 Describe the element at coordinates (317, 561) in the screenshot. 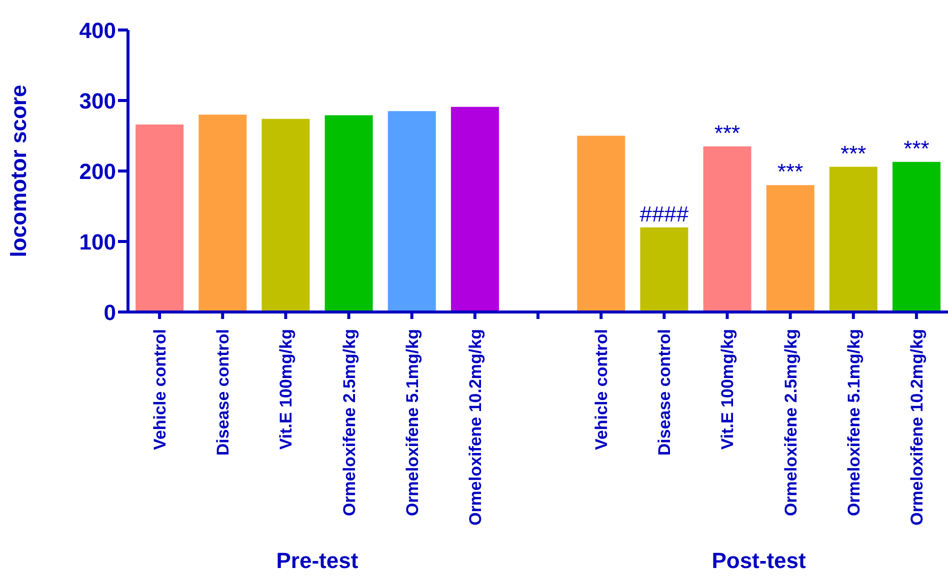

I see `text: Pre-test` at that location.